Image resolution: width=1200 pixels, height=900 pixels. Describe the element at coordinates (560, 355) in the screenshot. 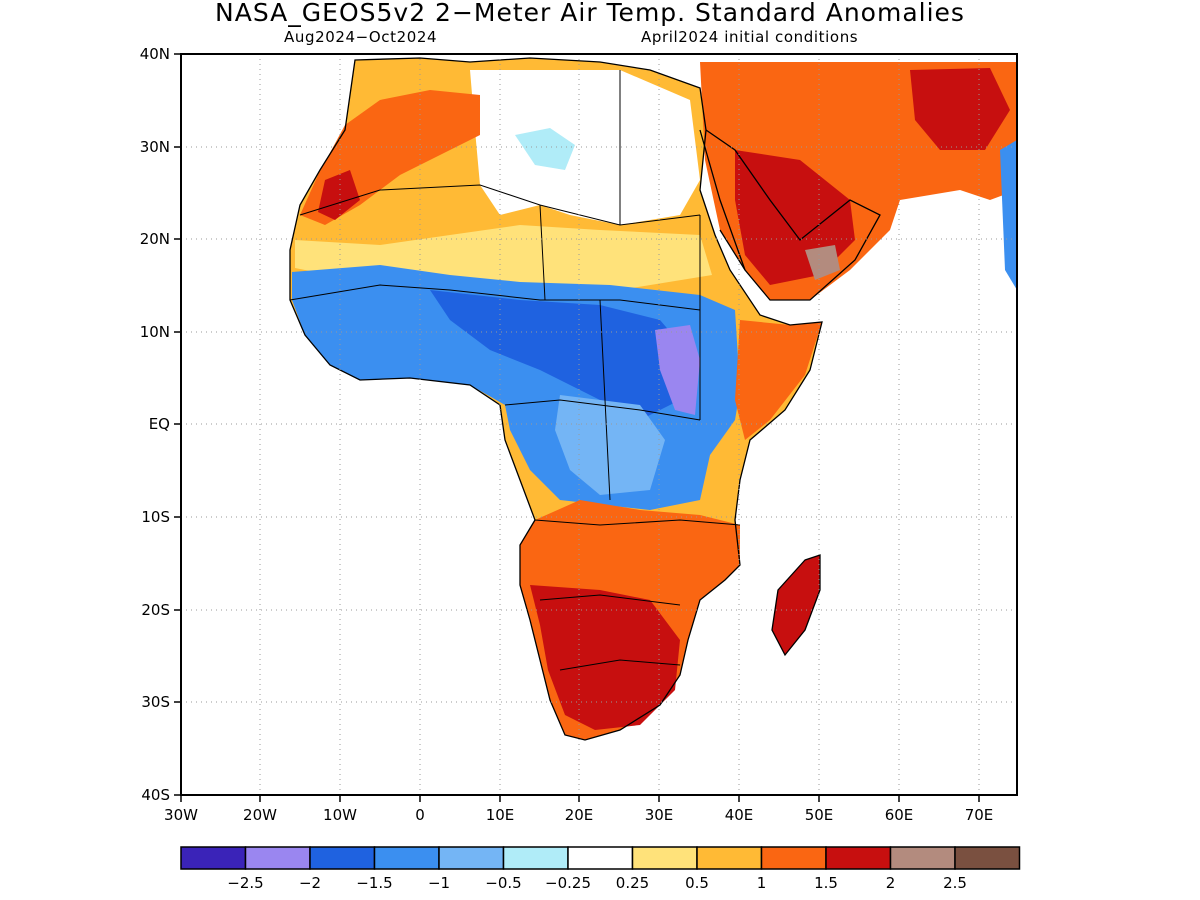

I see `central-deep-cool` at that location.